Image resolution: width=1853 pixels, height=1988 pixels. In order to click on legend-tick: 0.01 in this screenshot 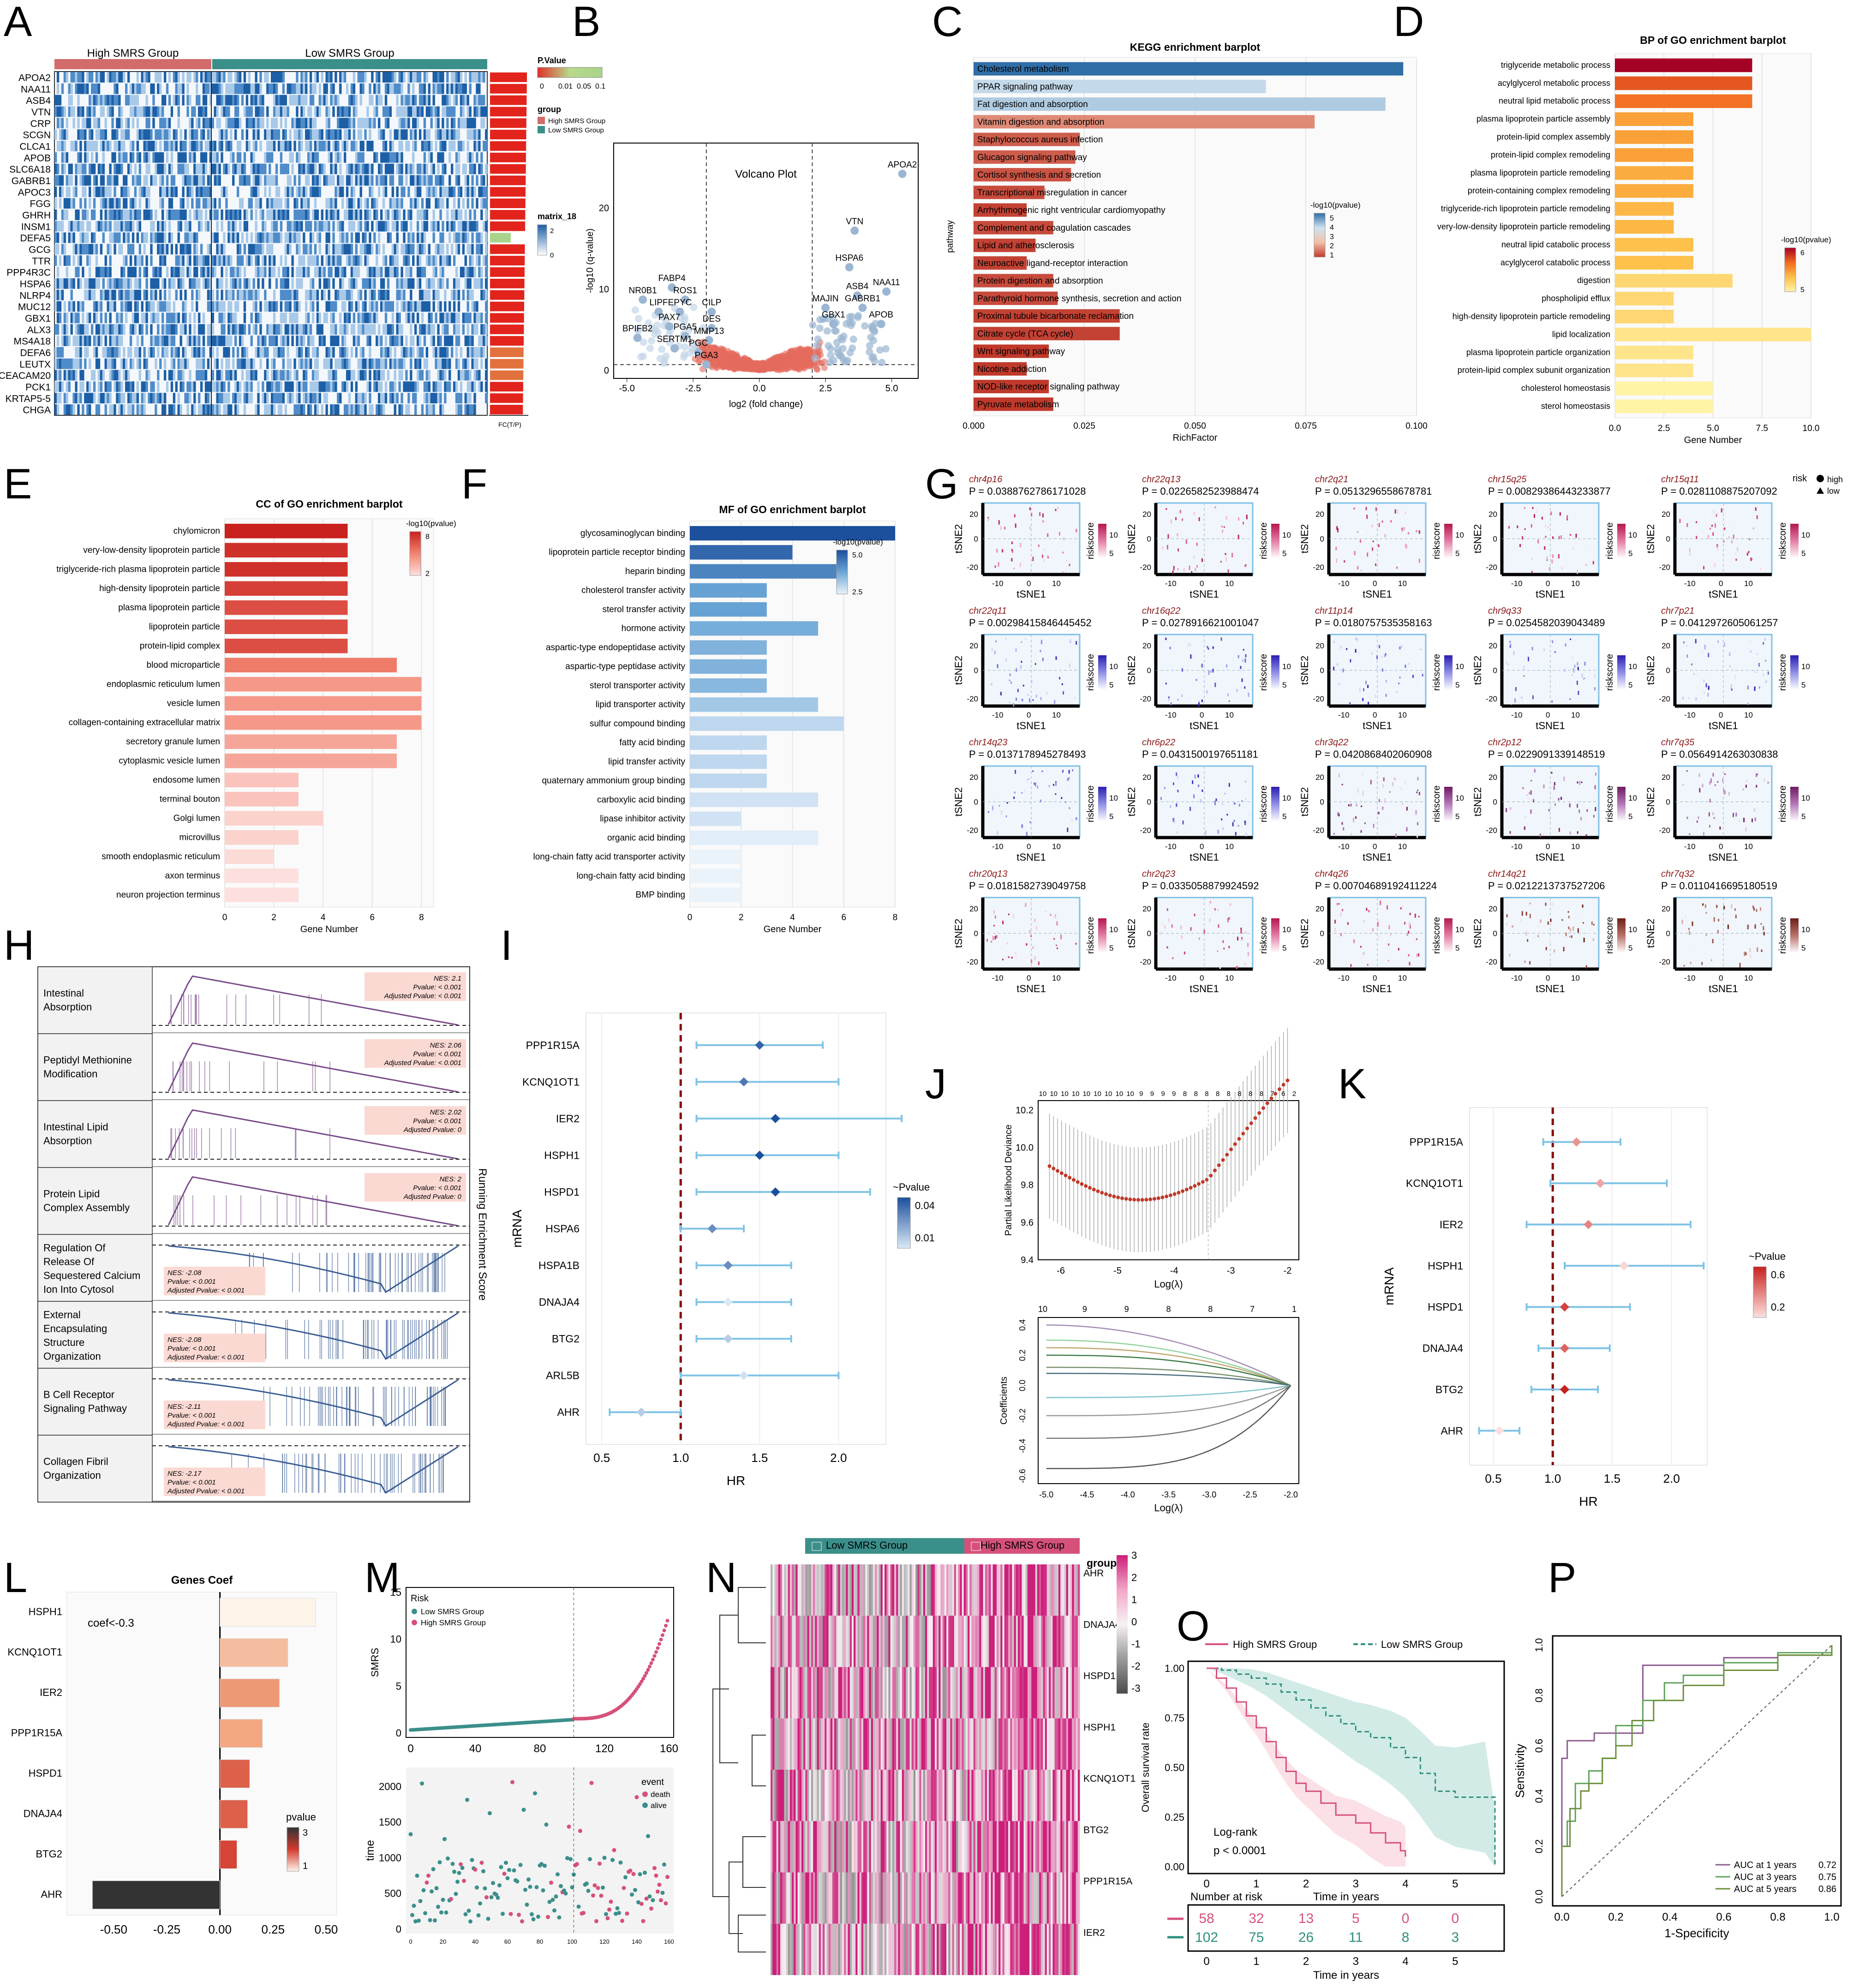, I will do `click(565, 87)`.